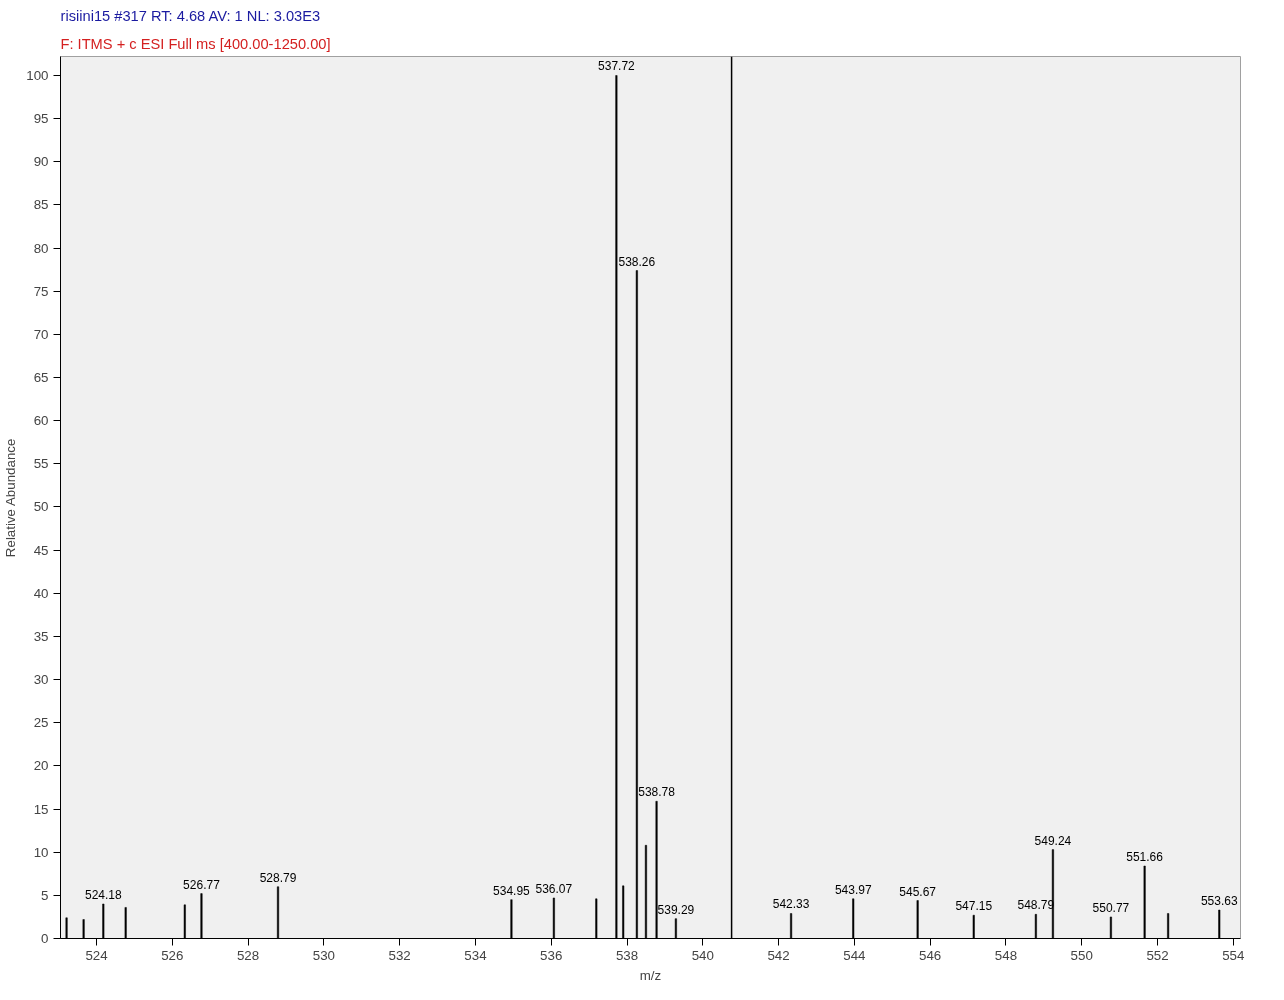 The height and width of the screenshot is (1000, 1284). Describe the element at coordinates (399, 955) in the screenshot. I see `x-tick-label: 532` at that location.